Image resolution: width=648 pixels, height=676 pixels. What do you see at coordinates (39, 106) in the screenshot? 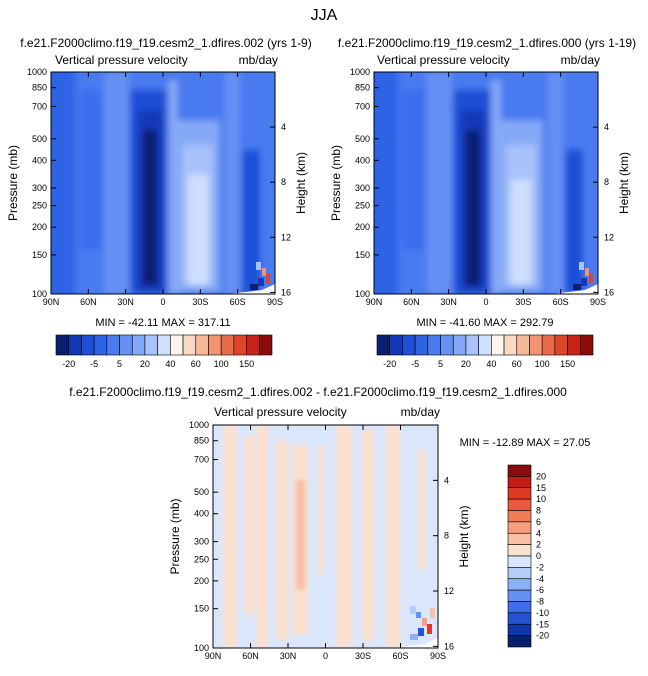
I see `panel-left-y-tick-label: 700` at bounding box center [39, 106].